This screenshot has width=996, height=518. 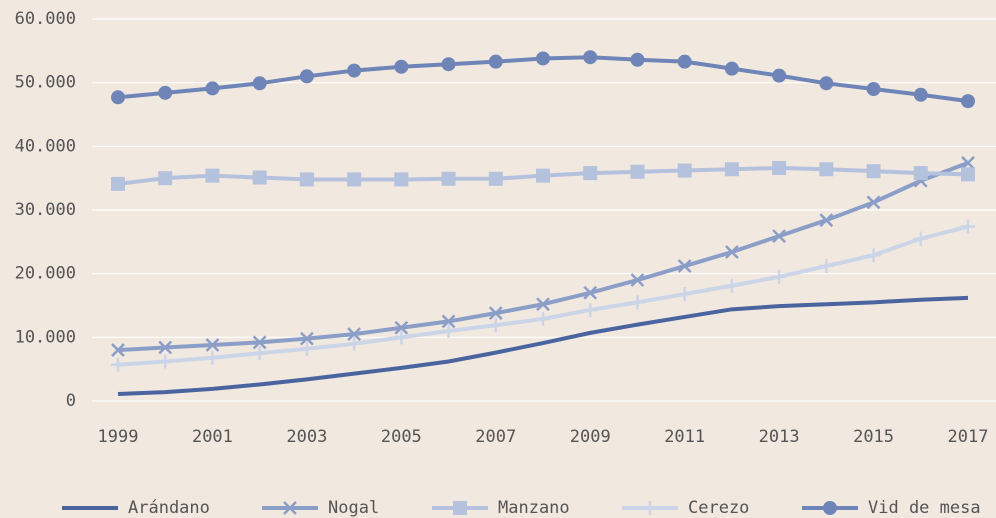 I want to click on x-tick-label: 2001, so click(x=212, y=437).